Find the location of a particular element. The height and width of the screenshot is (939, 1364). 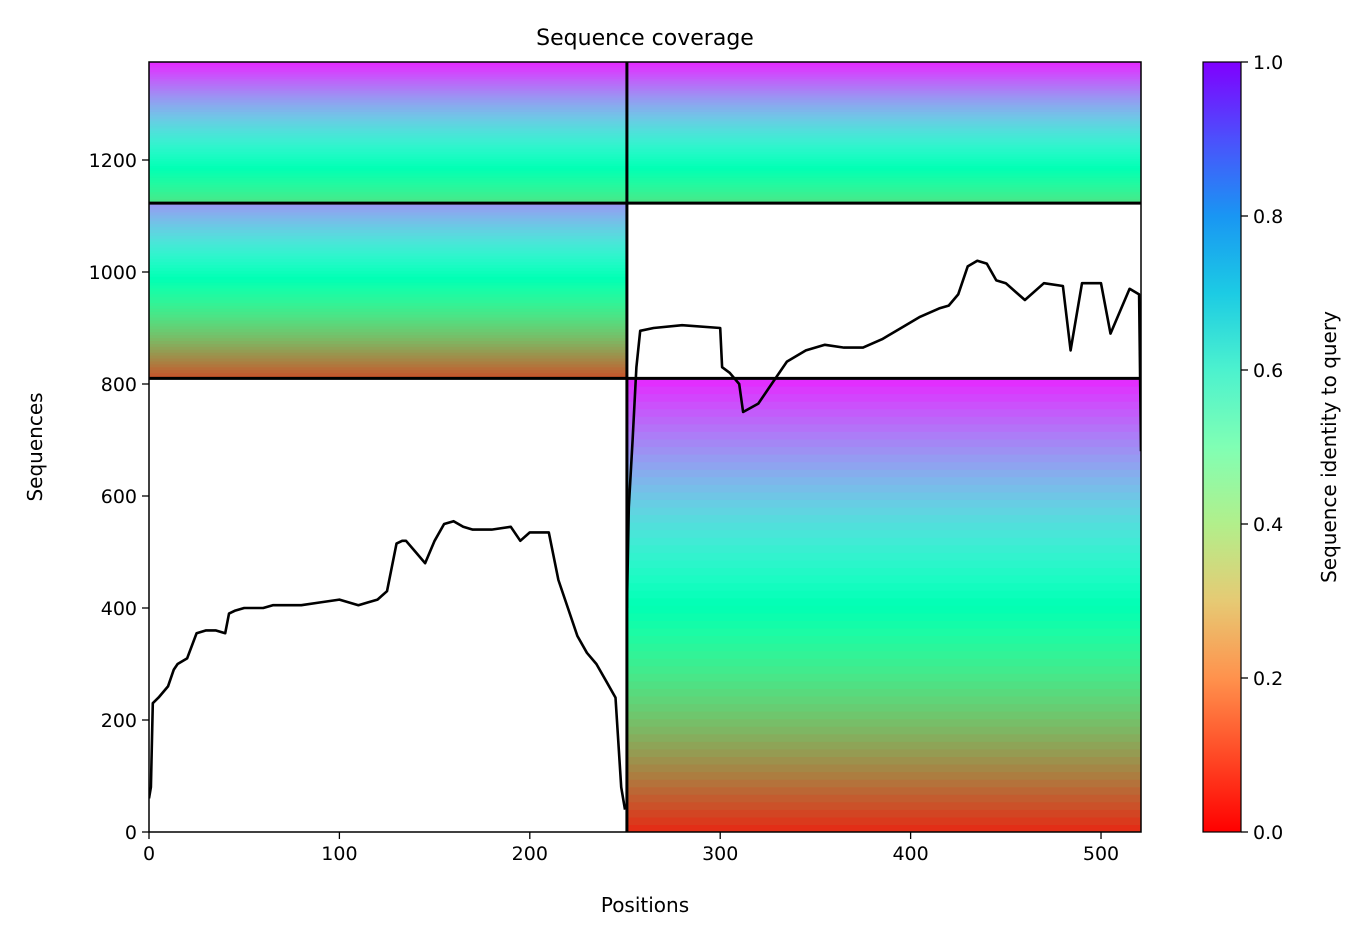

colorbar-ticks: 0.0 0.2 0.4 0.6 0.8 1.0 is located at coordinates (1262, 448).